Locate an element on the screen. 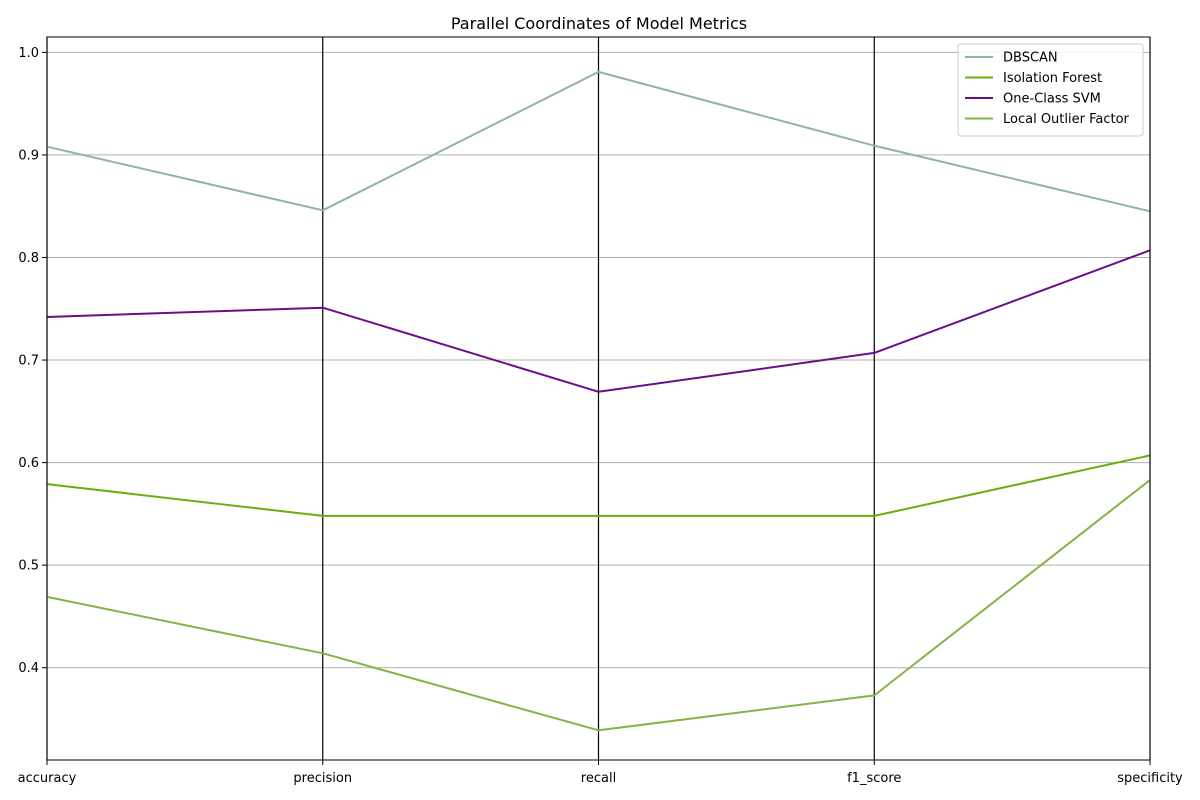 The height and width of the screenshot is (800, 1200). y-tick-label: 1.0 is located at coordinates (28, 53).